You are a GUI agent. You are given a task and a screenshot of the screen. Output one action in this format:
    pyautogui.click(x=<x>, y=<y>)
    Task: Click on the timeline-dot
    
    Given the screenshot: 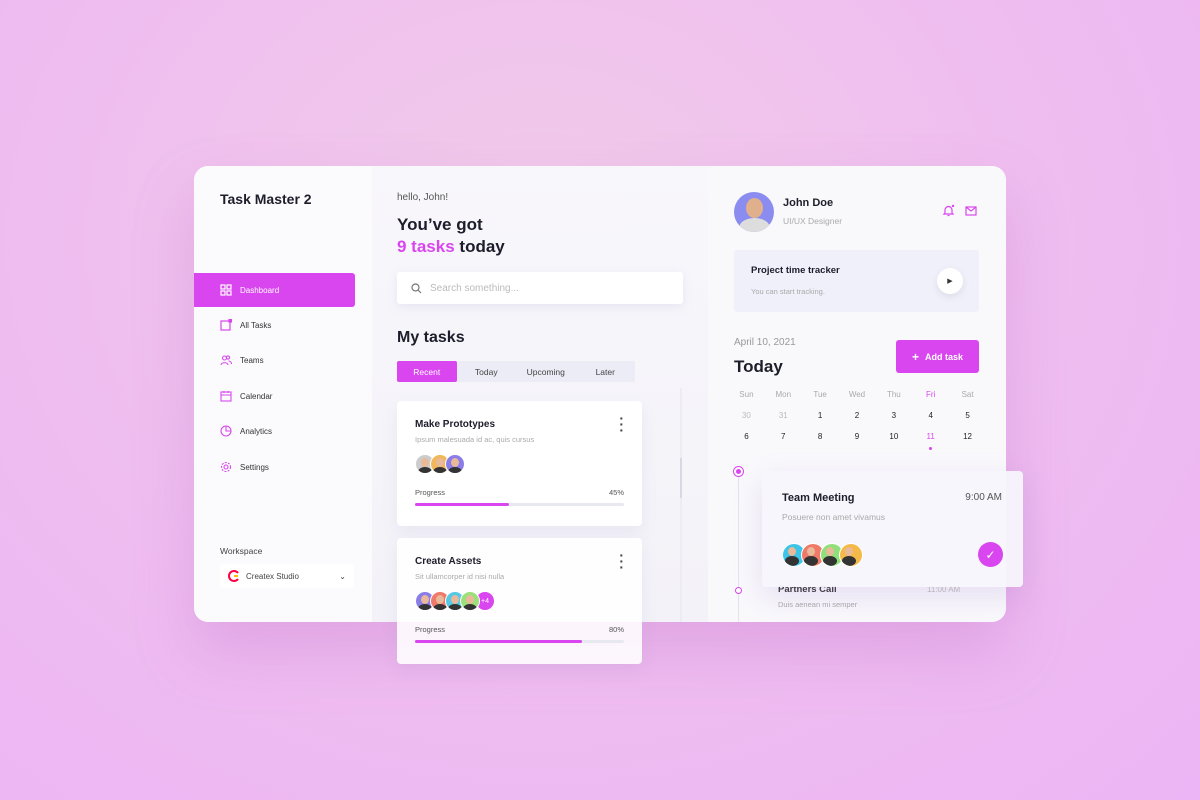 What is the action you would take?
    pyautogui.click(x=738, y=590)
    